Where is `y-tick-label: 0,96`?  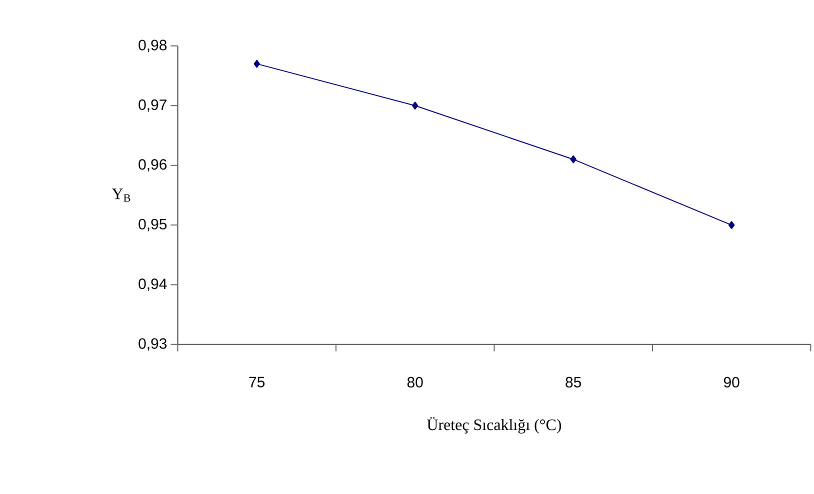 y-tick-label: 0,96 is located at coordinates (152, 165).